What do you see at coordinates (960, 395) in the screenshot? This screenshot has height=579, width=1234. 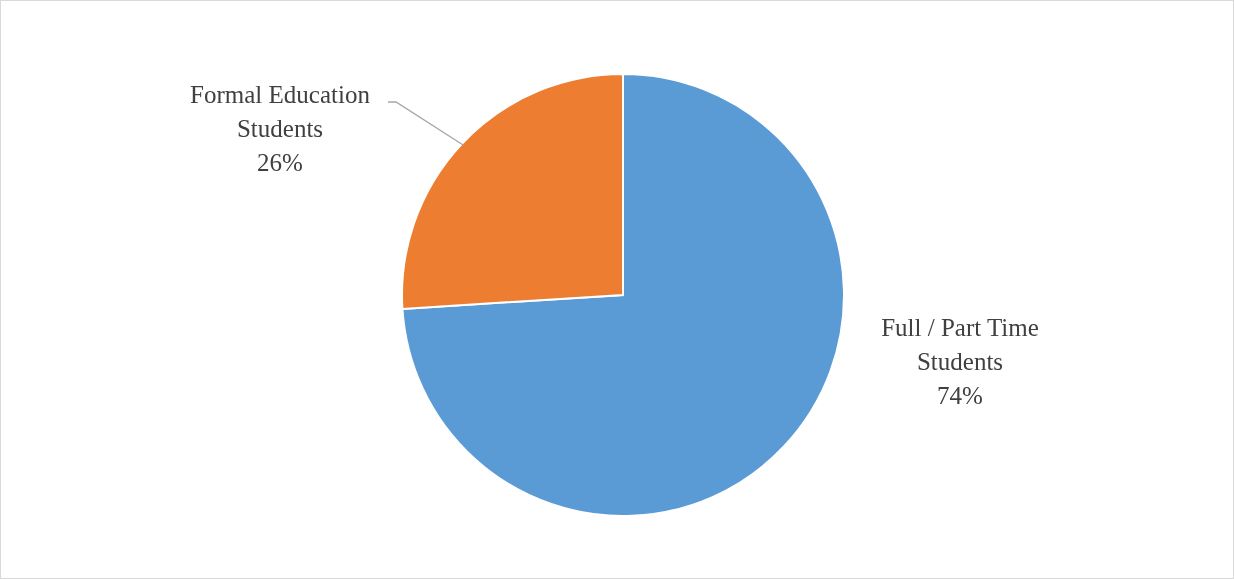 I see `data-label: 74%` at bounding box center [960, 395].